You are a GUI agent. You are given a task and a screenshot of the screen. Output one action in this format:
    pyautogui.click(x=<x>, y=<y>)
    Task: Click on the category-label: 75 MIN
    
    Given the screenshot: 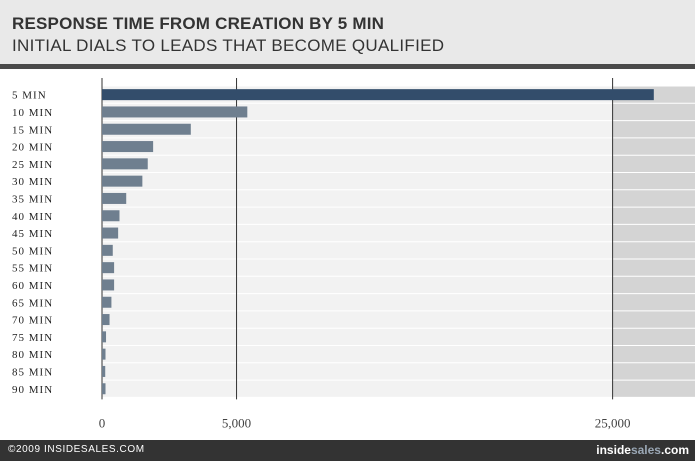 What is the action you would take?
    pyautogui.click(x=32, y=338)
    